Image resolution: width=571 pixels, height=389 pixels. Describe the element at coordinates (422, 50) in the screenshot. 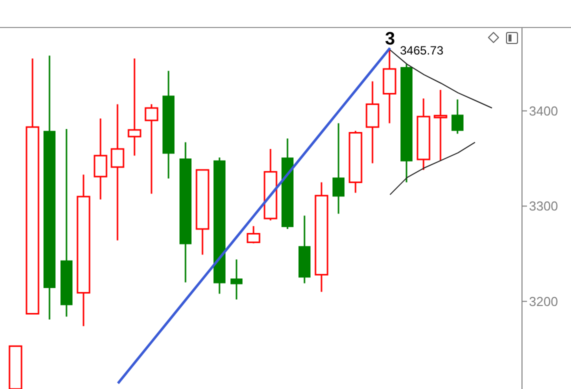

I see `annotation: 3465.73` at that location.